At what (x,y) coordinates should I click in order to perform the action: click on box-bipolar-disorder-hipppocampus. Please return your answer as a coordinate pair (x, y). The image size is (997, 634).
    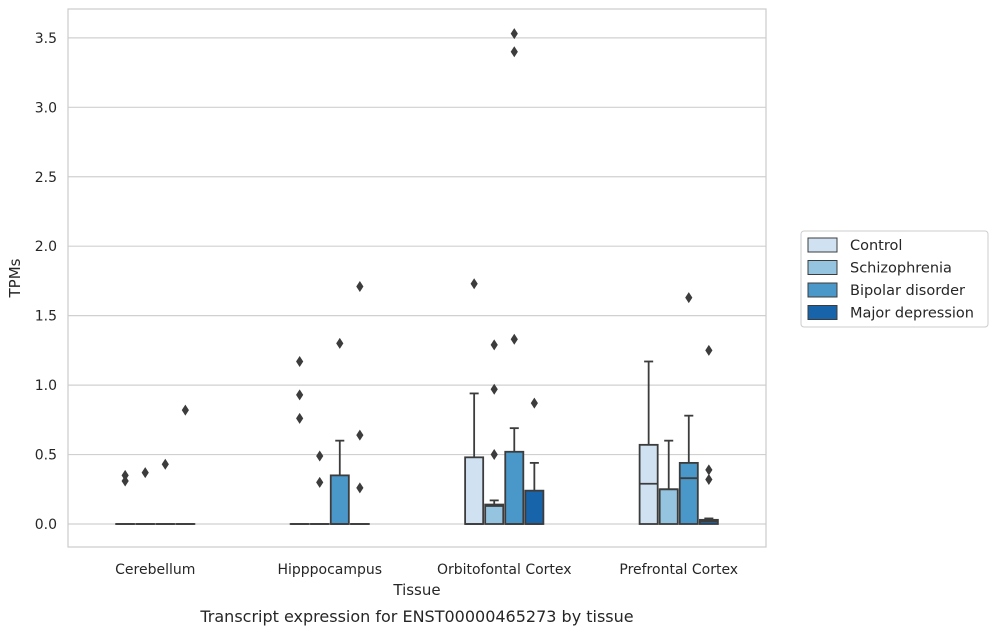
    Looking at the image, I should click on (339, 482).